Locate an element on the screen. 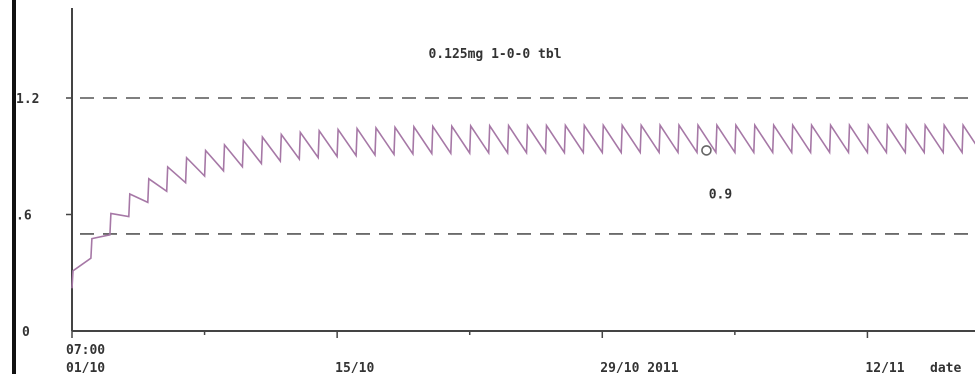 Image resolution: width=975 pixels, height=374 pixels. y-tick-label: 1.2 is located at coordinates (27, 99).